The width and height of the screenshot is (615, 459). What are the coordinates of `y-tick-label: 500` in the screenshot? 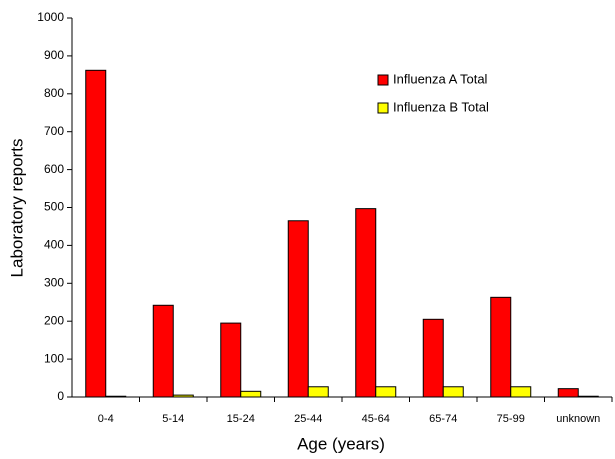 It's located at (54, 207).